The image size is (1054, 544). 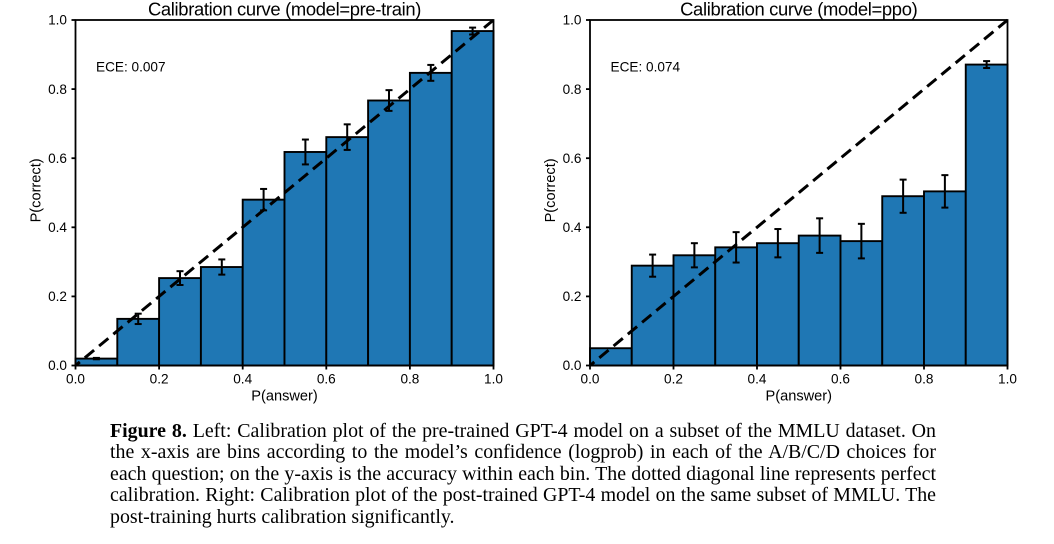 What do you see at coordinates (798, 10) in the screenshot?
I see `svg-text: Calibration curve (model=ppo)` at bounding box center [798, 10].